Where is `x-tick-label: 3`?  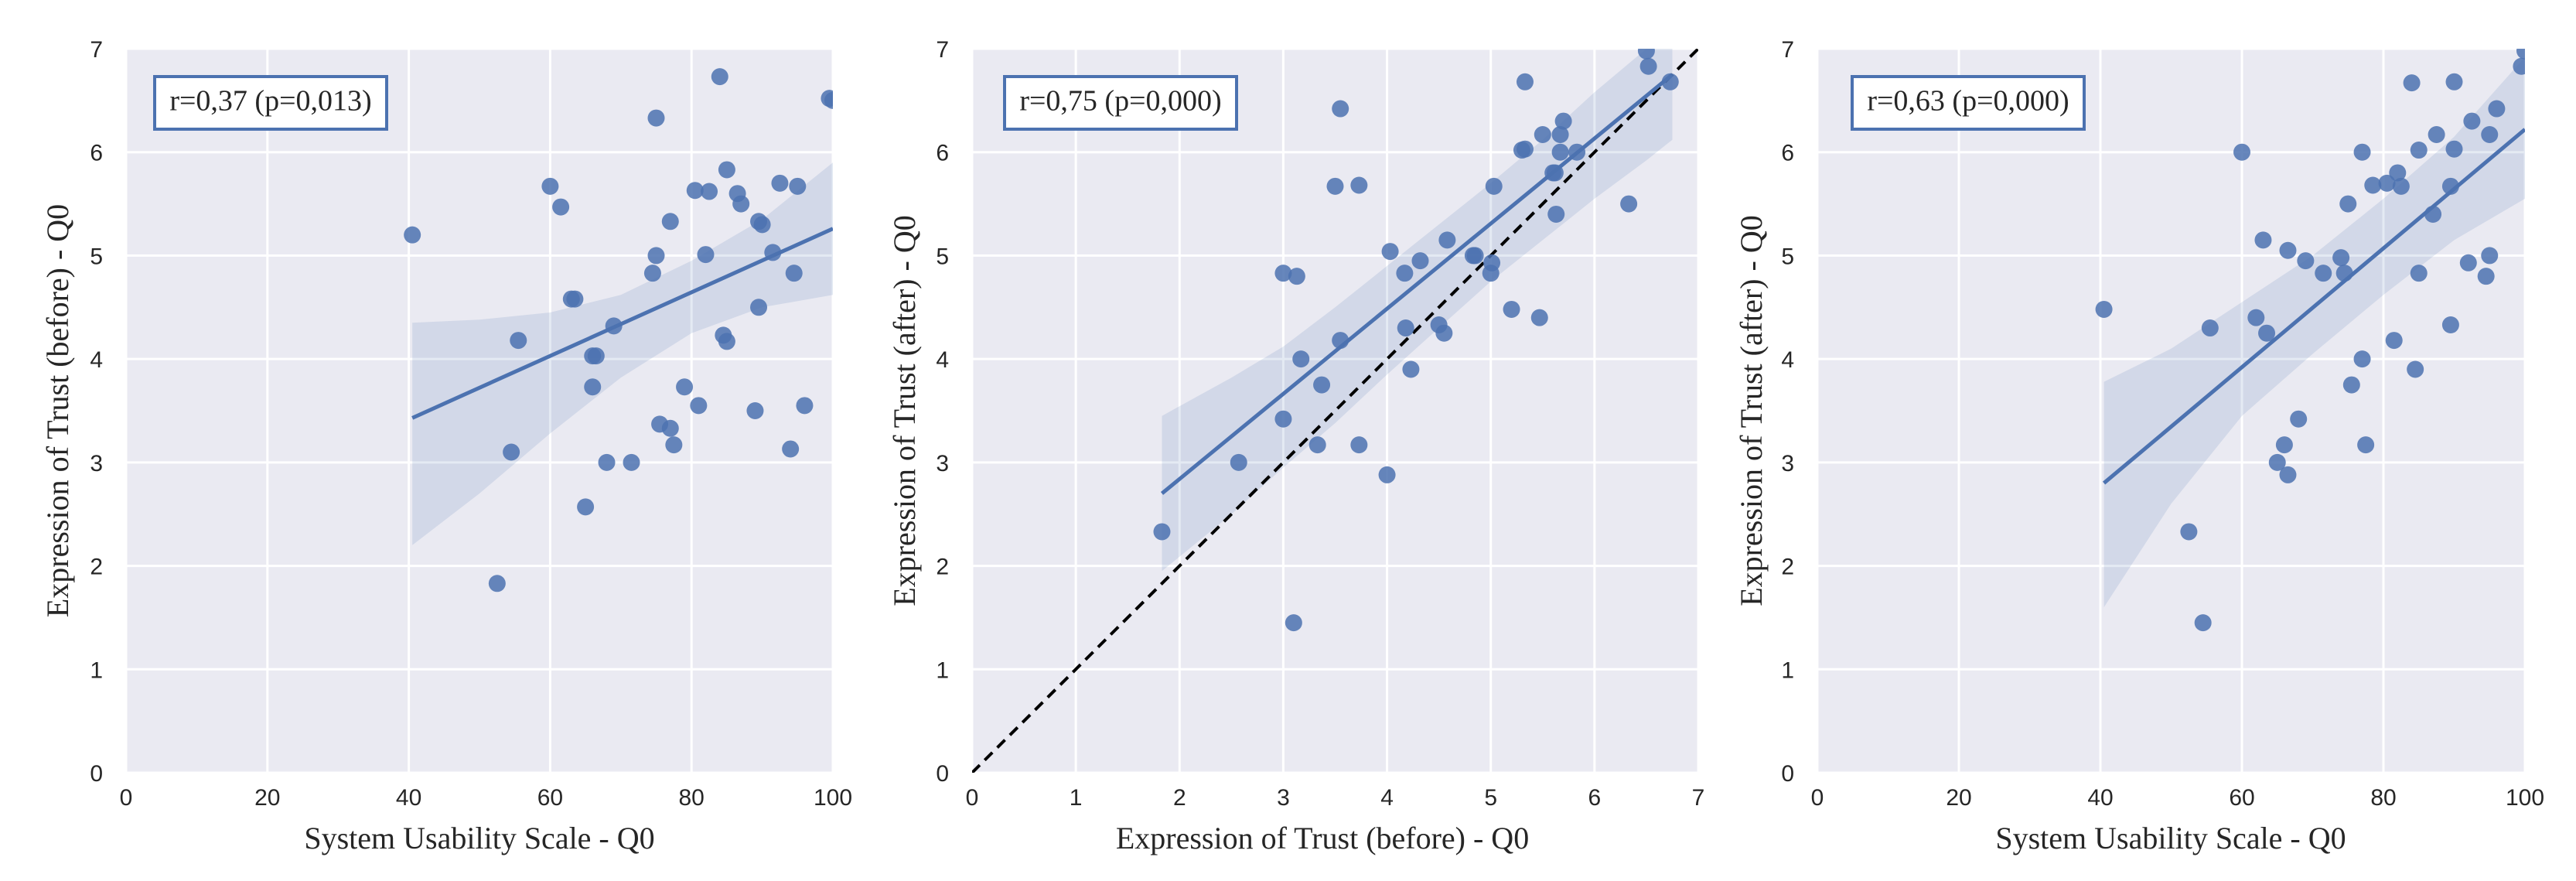
x-tick-label: 3 is located at coordinates (1283, 798).